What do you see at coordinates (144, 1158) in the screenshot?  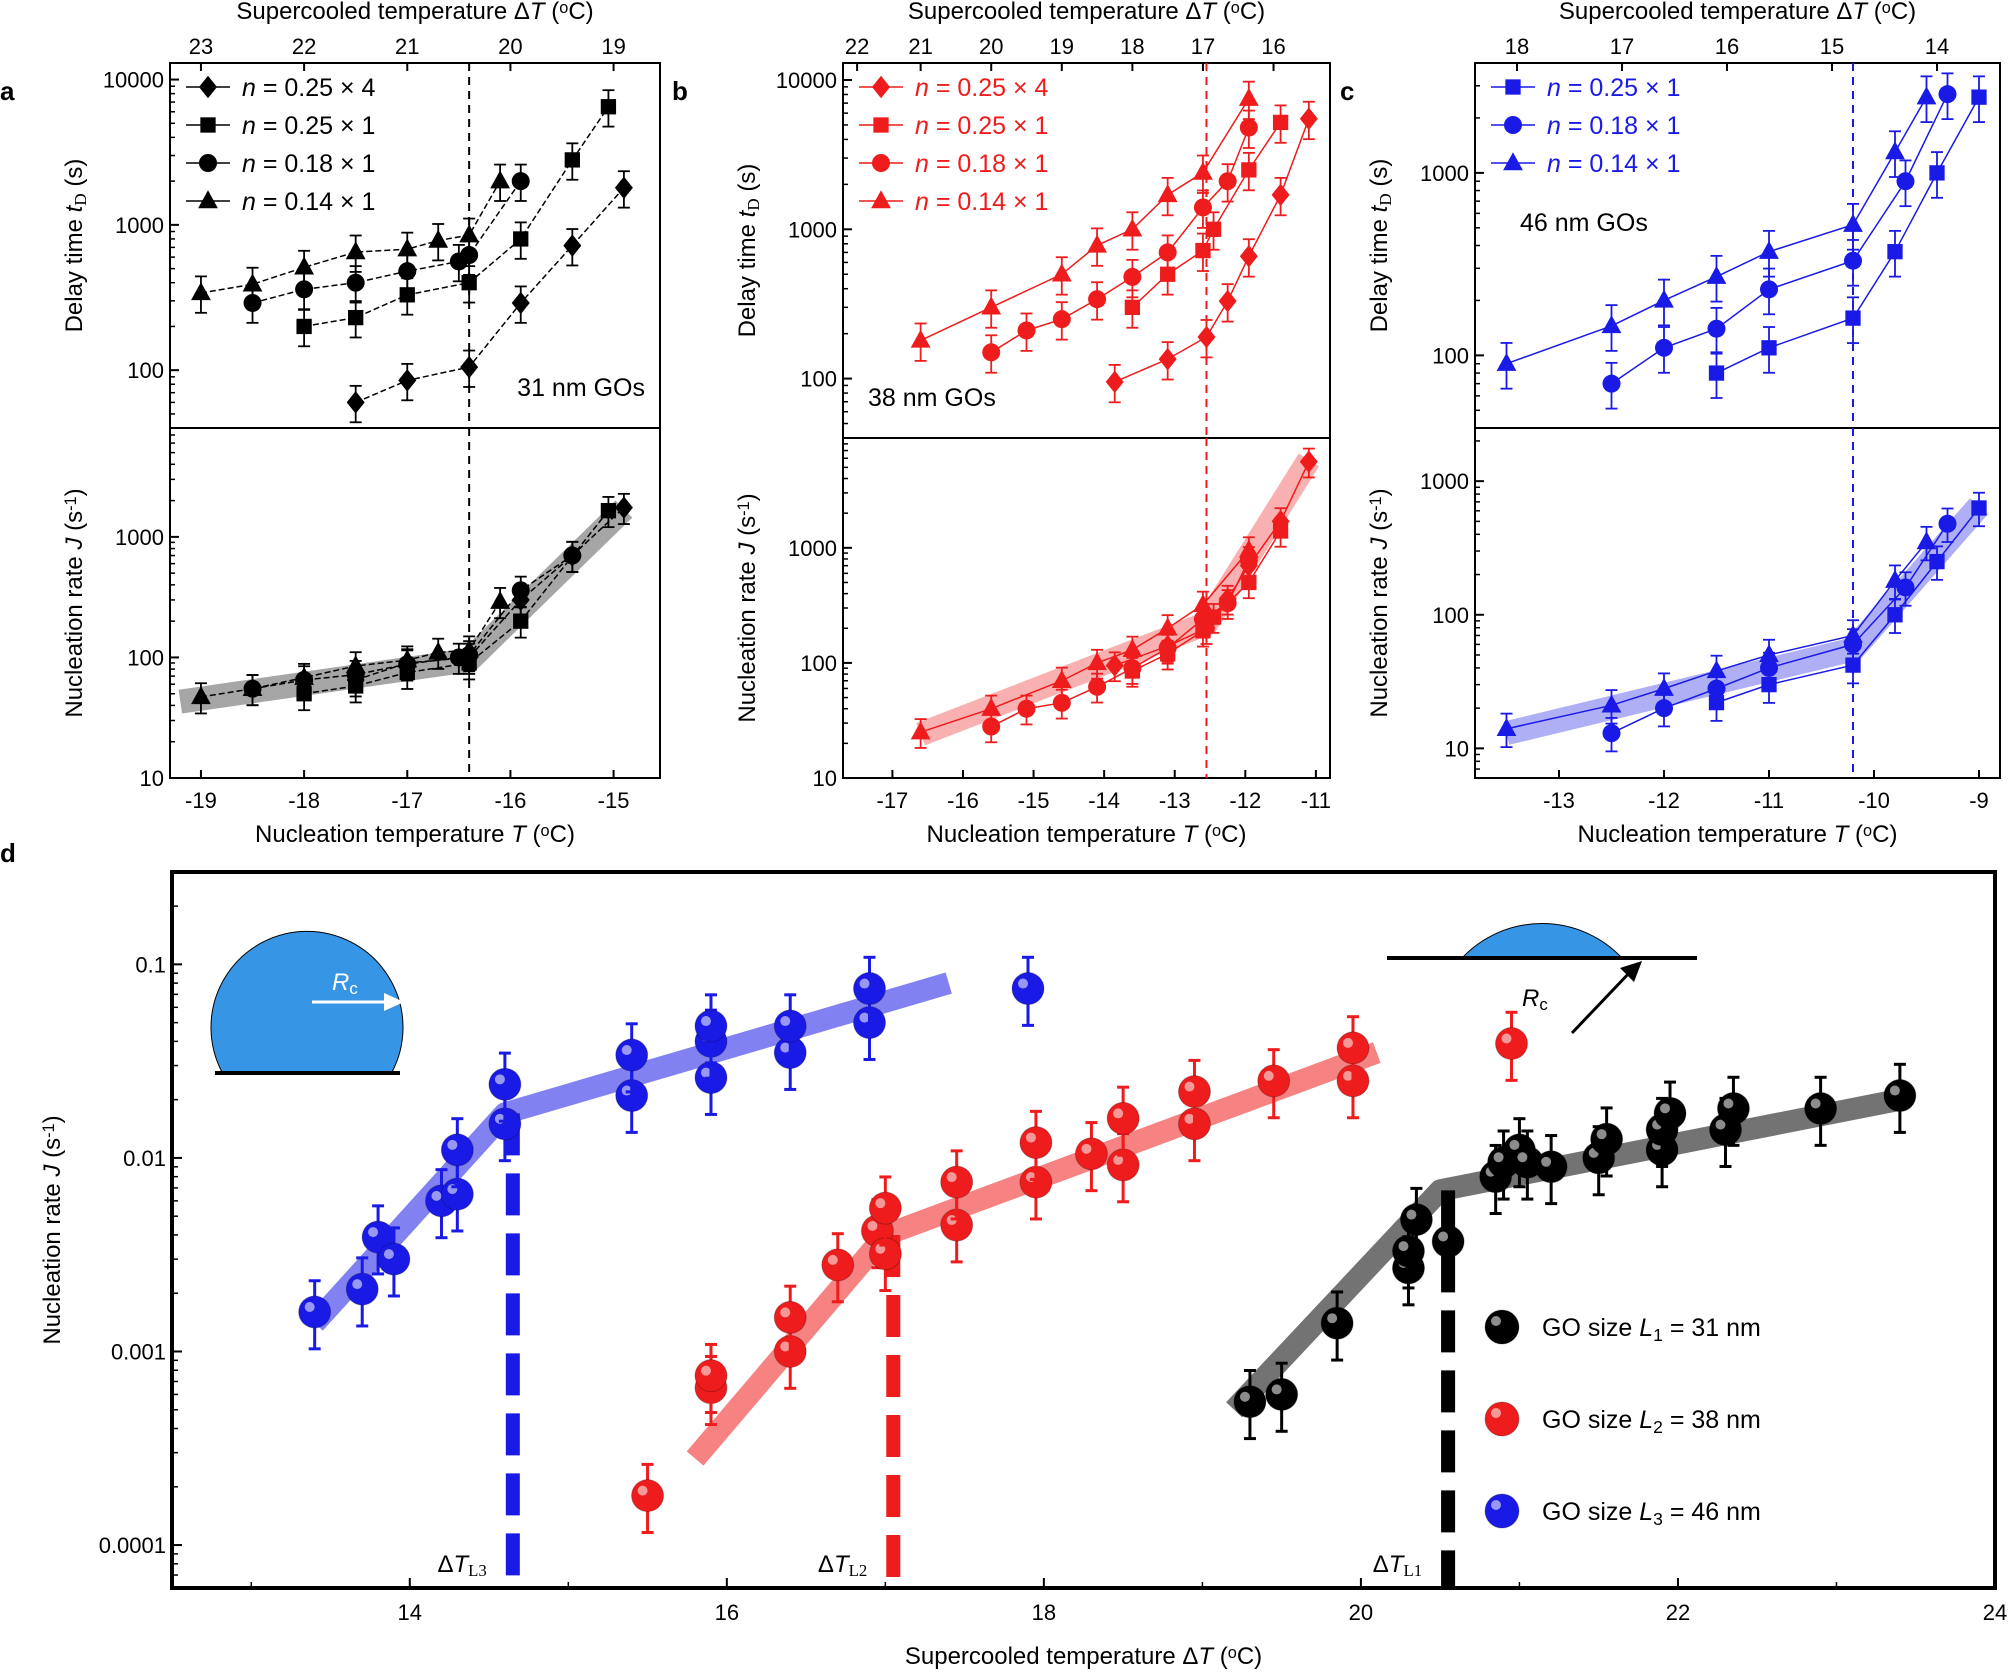 I see `y-tick-label: 0.01` at bounding box center [144, 1158].